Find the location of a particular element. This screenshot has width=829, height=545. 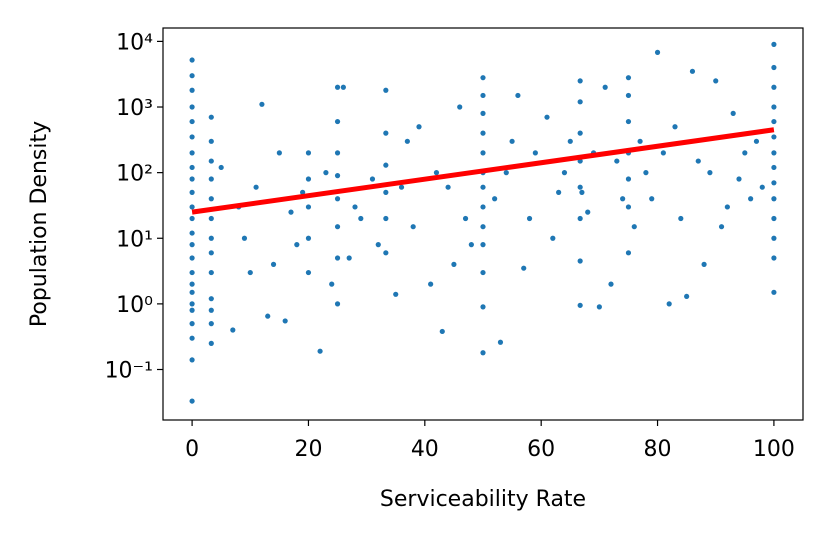

x-tick-label: 20 is located at coordinates (308, 449).